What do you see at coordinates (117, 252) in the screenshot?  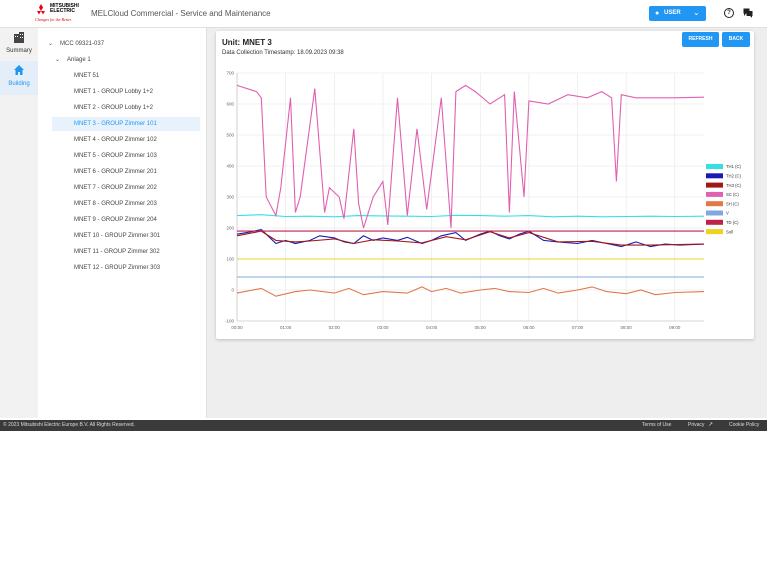 I see `tree-item: MNET 11 - GROUP Zimmer 302` at bounding box center [117, 252].